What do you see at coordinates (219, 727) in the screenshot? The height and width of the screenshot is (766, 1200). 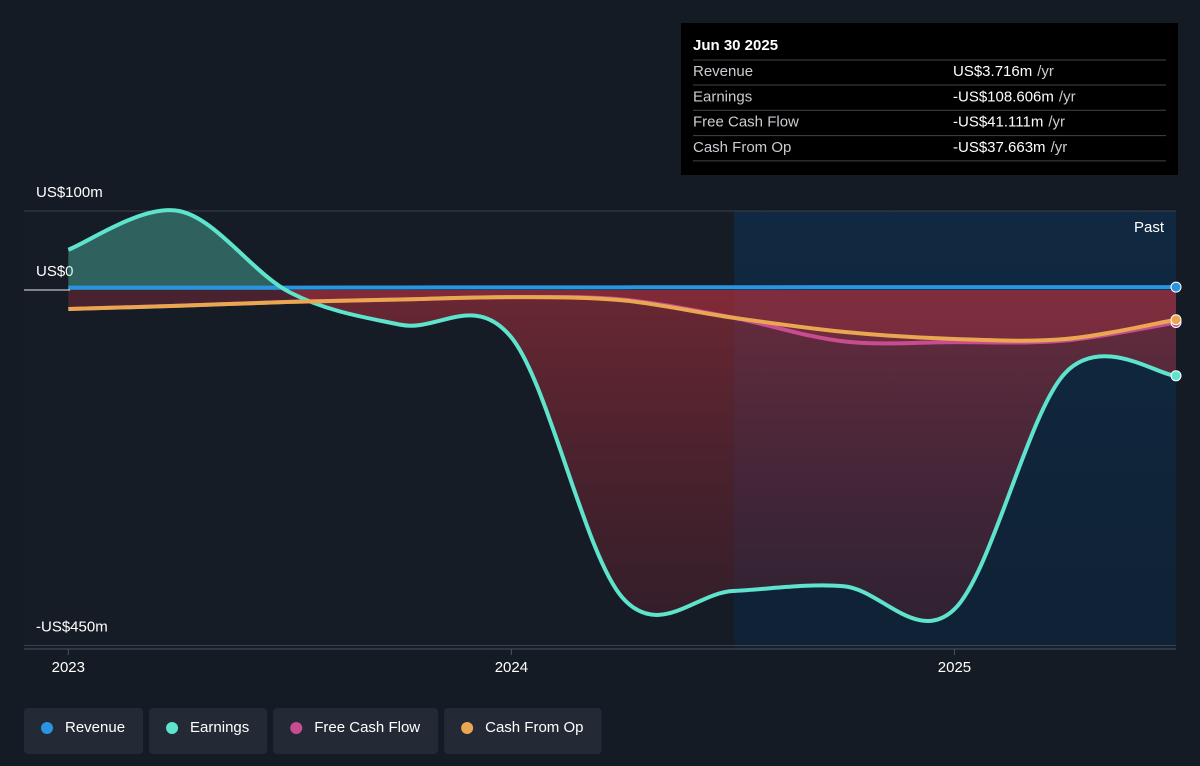 I see `legend-label: Earnings` at bounding box center [219, 727].